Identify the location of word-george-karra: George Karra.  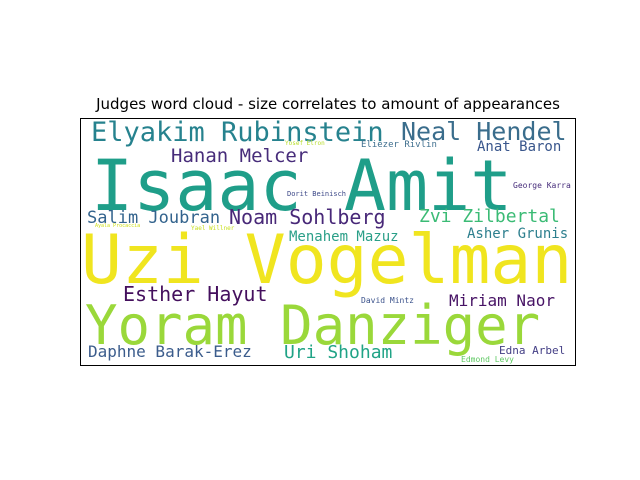
(542, 185).